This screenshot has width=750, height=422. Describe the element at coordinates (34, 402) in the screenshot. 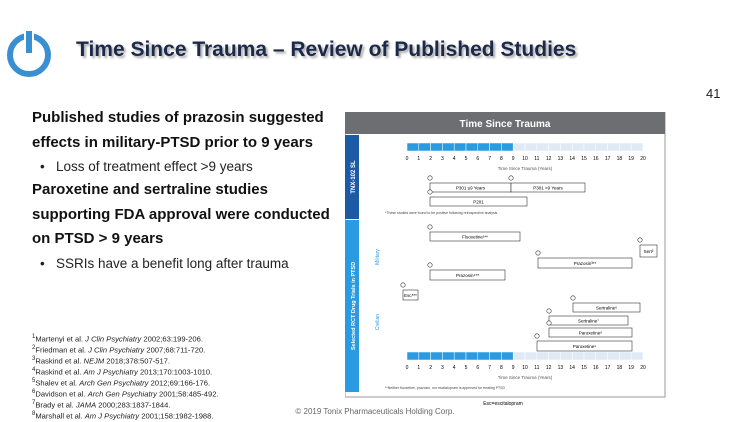

I see `footnote-number: 7` at that location.